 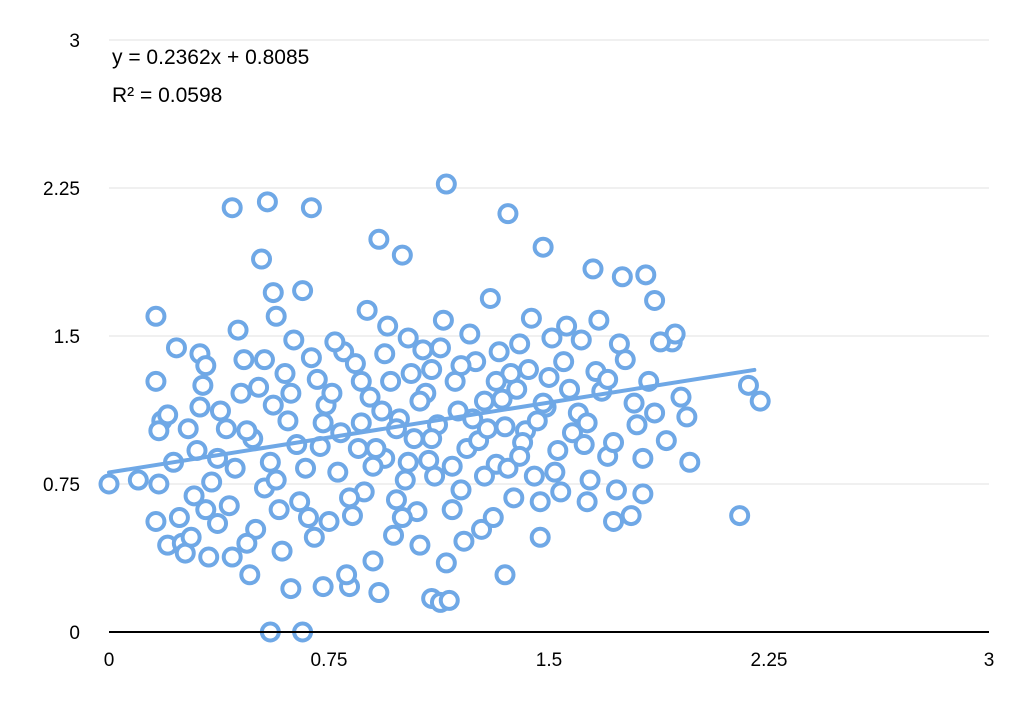 I want to click on y-tick-label: 1.5, so click(x=67, y=337).